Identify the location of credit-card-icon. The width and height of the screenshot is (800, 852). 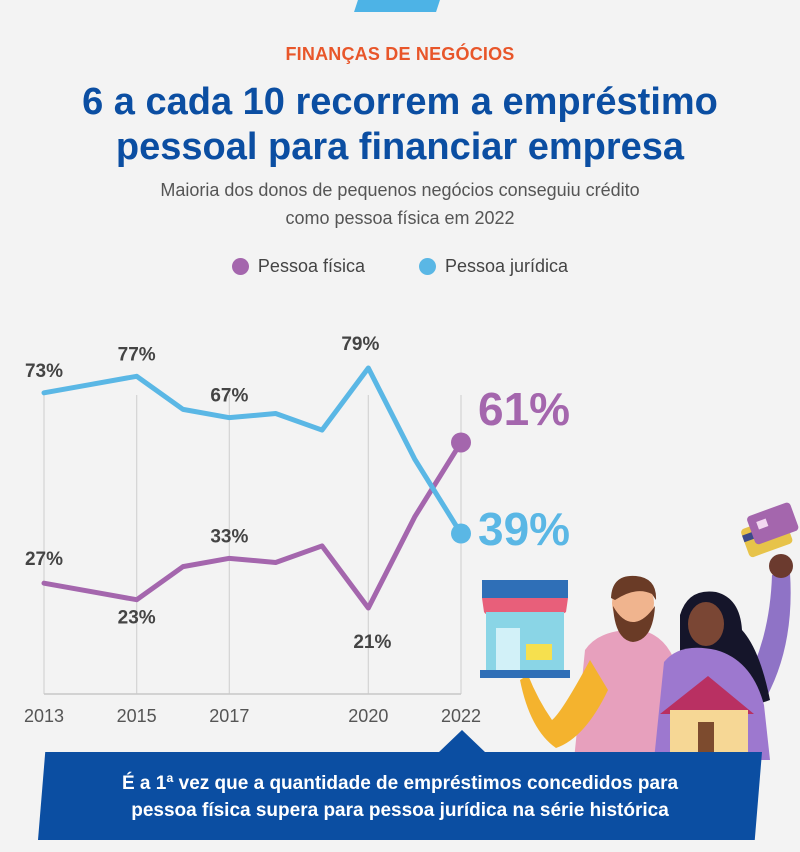
(770, 530).